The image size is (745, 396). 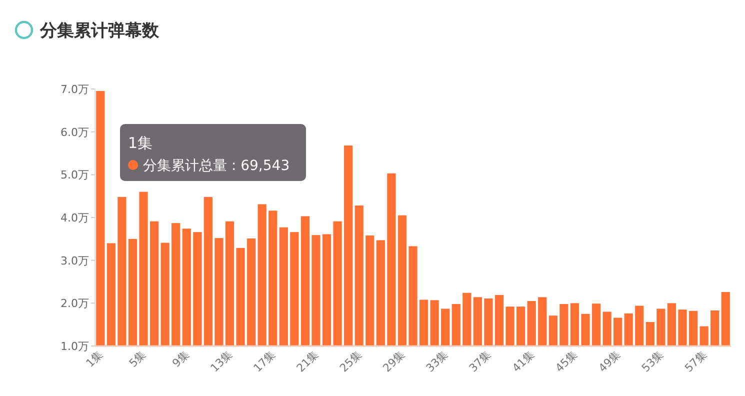 What do you see at coordinates (137, 359) in the screenshot?
I see `x-tick-label: 5集` at bounding box center [137, 359].